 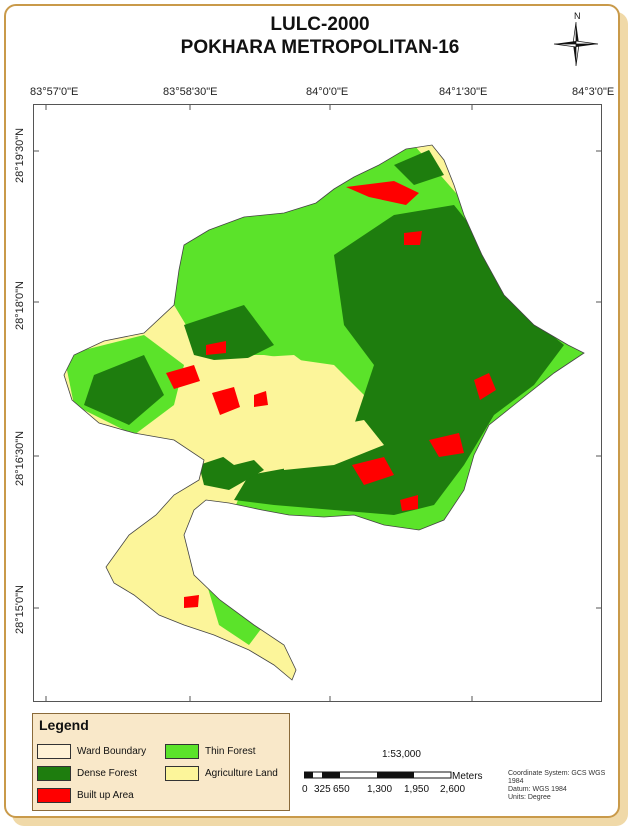 I want to click on latitude-label: 28°16'30"N, so click(x=20, y=458).